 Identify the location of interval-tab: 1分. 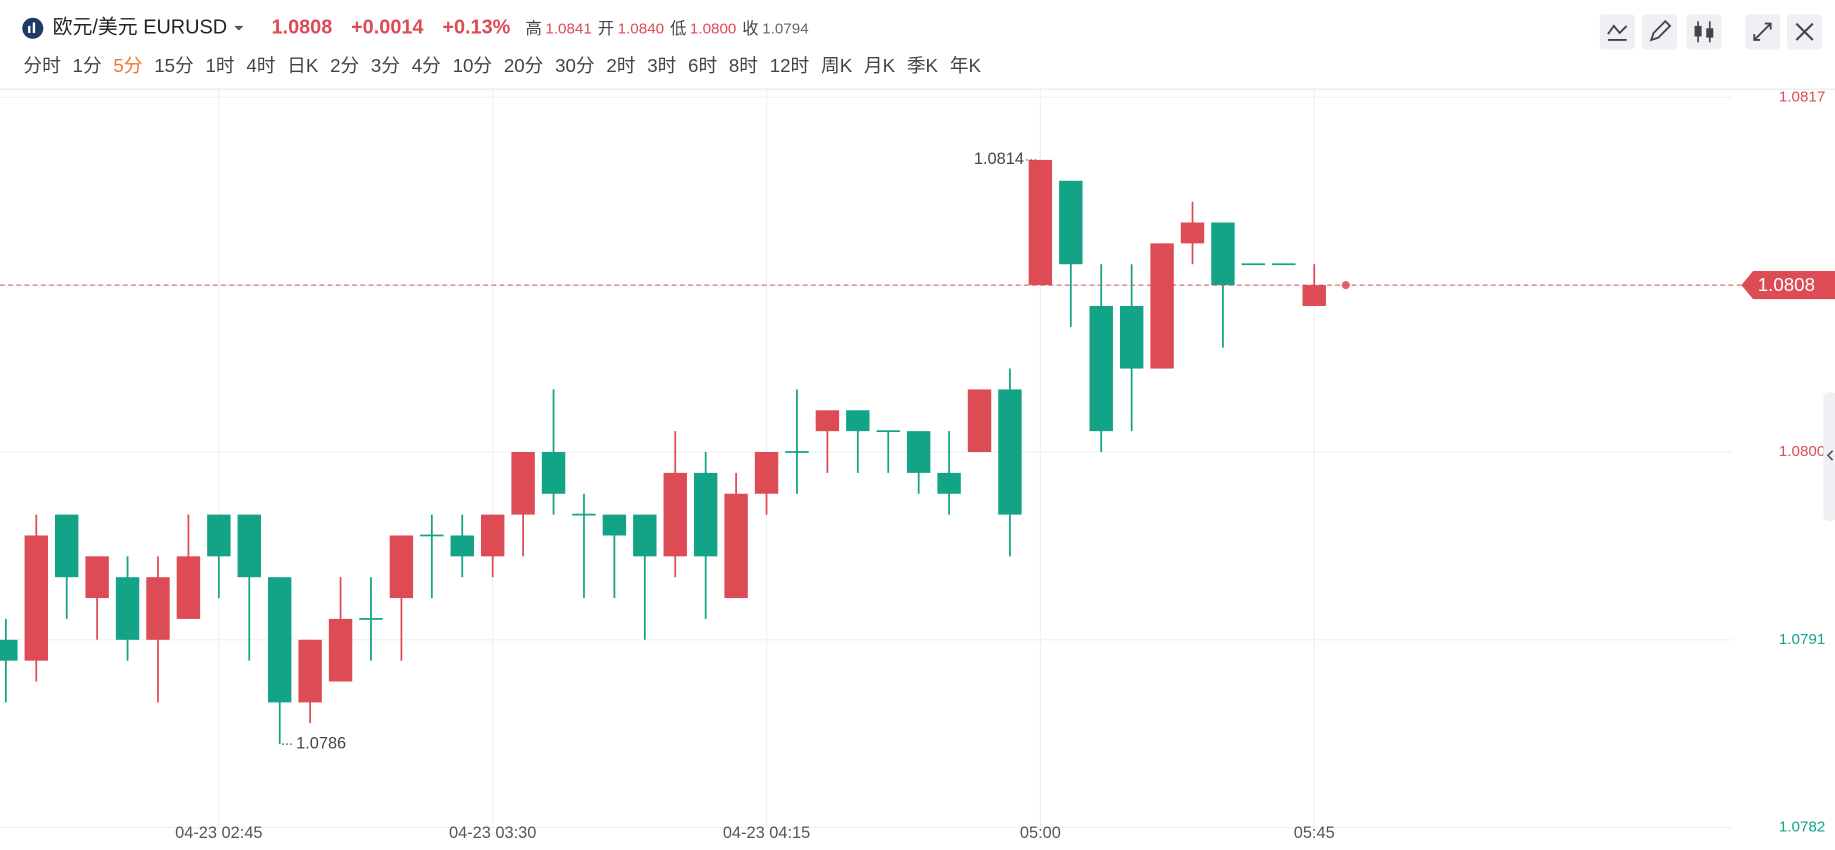
(87, 65).